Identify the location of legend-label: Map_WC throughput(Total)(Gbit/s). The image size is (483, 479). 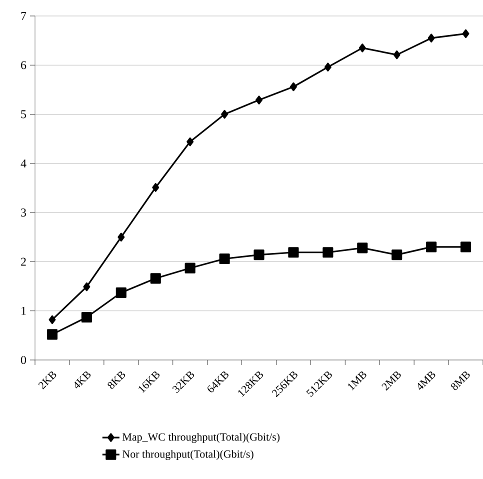
(201, 437).